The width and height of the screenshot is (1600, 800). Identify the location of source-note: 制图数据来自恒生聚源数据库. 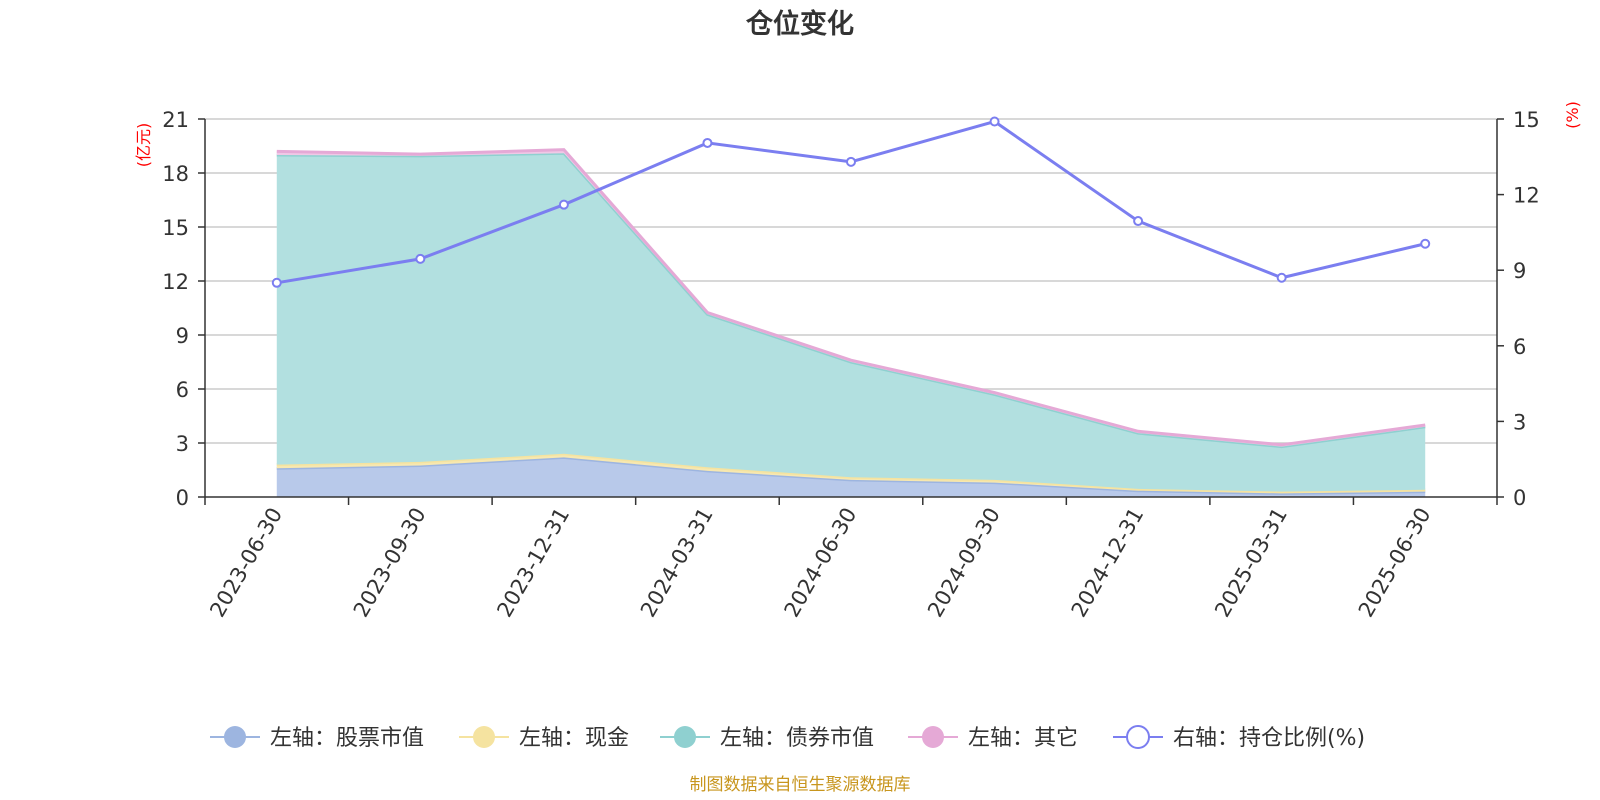
(800, 785).